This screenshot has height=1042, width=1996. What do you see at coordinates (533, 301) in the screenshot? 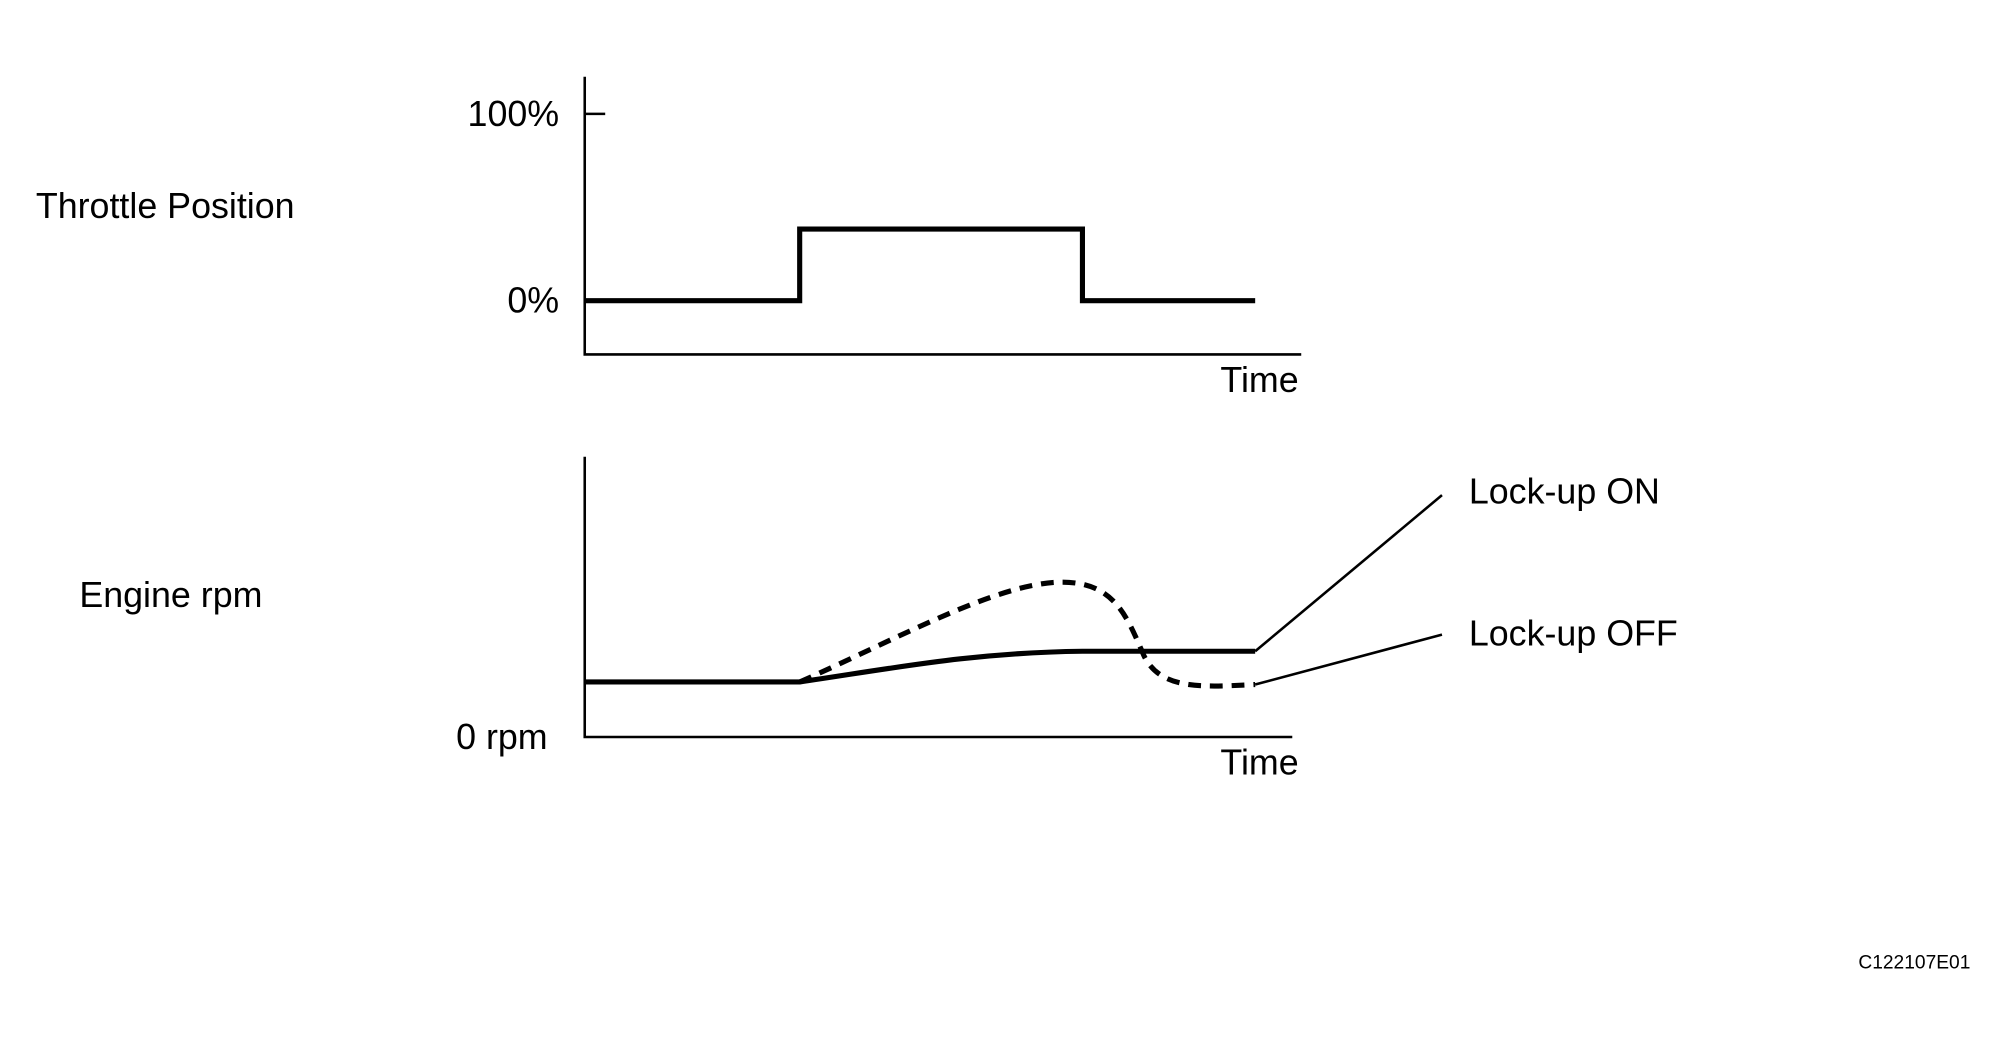
I see `tick-label: 0%` at bounding box center [533, 301].